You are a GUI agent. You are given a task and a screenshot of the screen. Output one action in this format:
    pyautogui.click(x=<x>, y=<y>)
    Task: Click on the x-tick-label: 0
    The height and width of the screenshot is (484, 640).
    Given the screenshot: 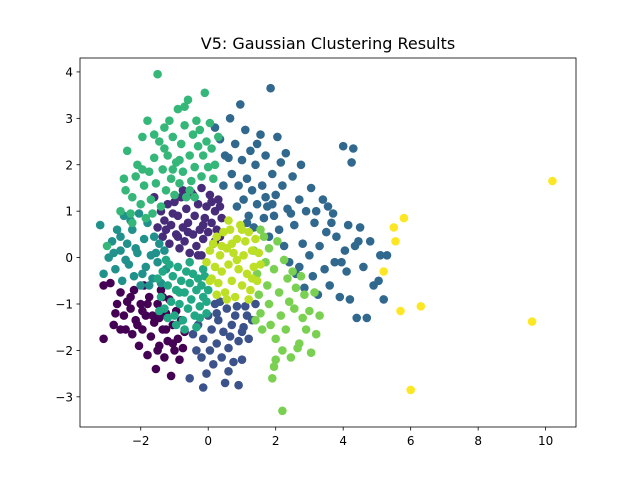 What is the action you would take?
    pyautogui.click(x=208, y=441)
    